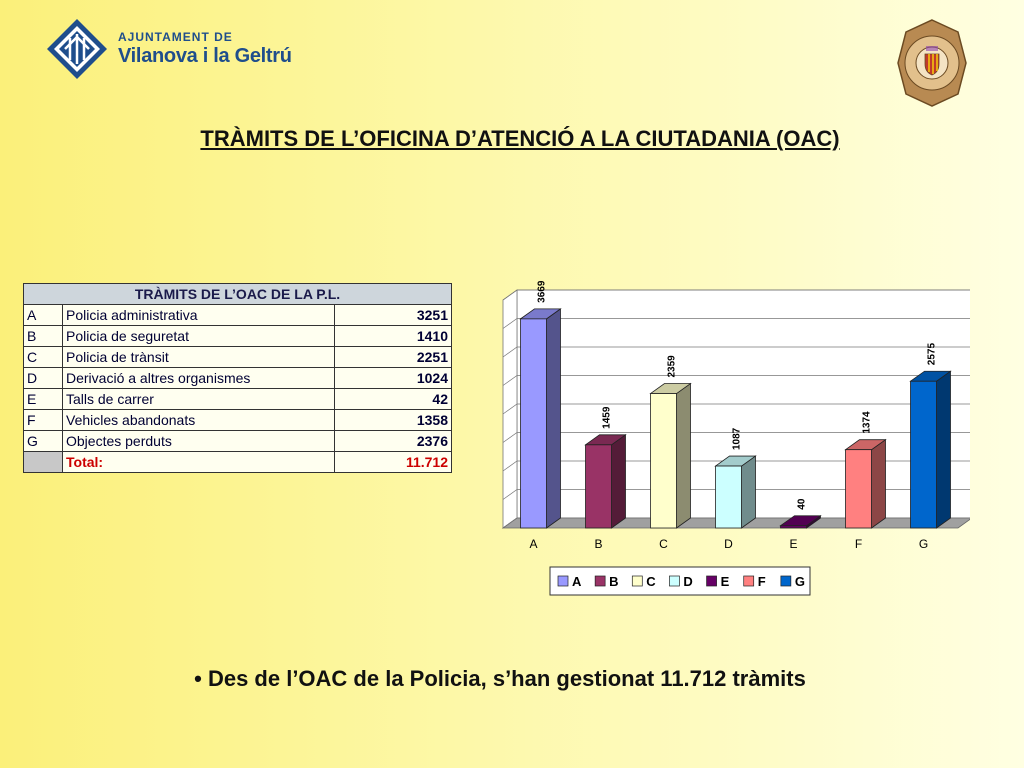 The width and height of the screenshot is (1024, 768). I want to click on total-empty-cell, so click(43, 462).